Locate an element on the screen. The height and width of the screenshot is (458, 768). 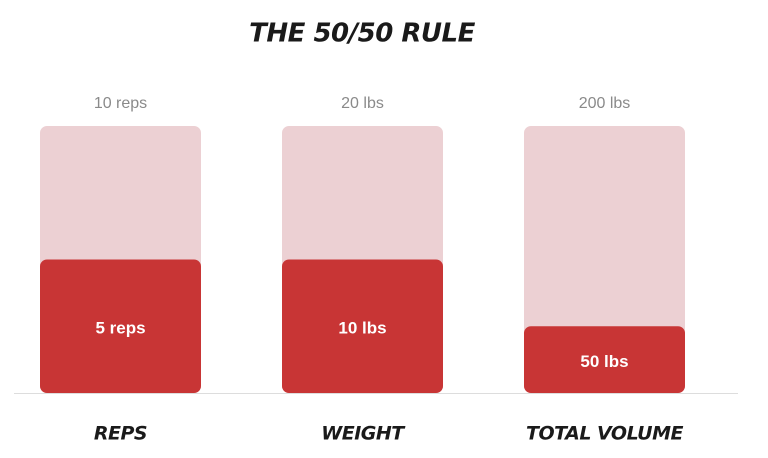
chart-title: THE 50/50 RULE is located at coordinates (362, 34).